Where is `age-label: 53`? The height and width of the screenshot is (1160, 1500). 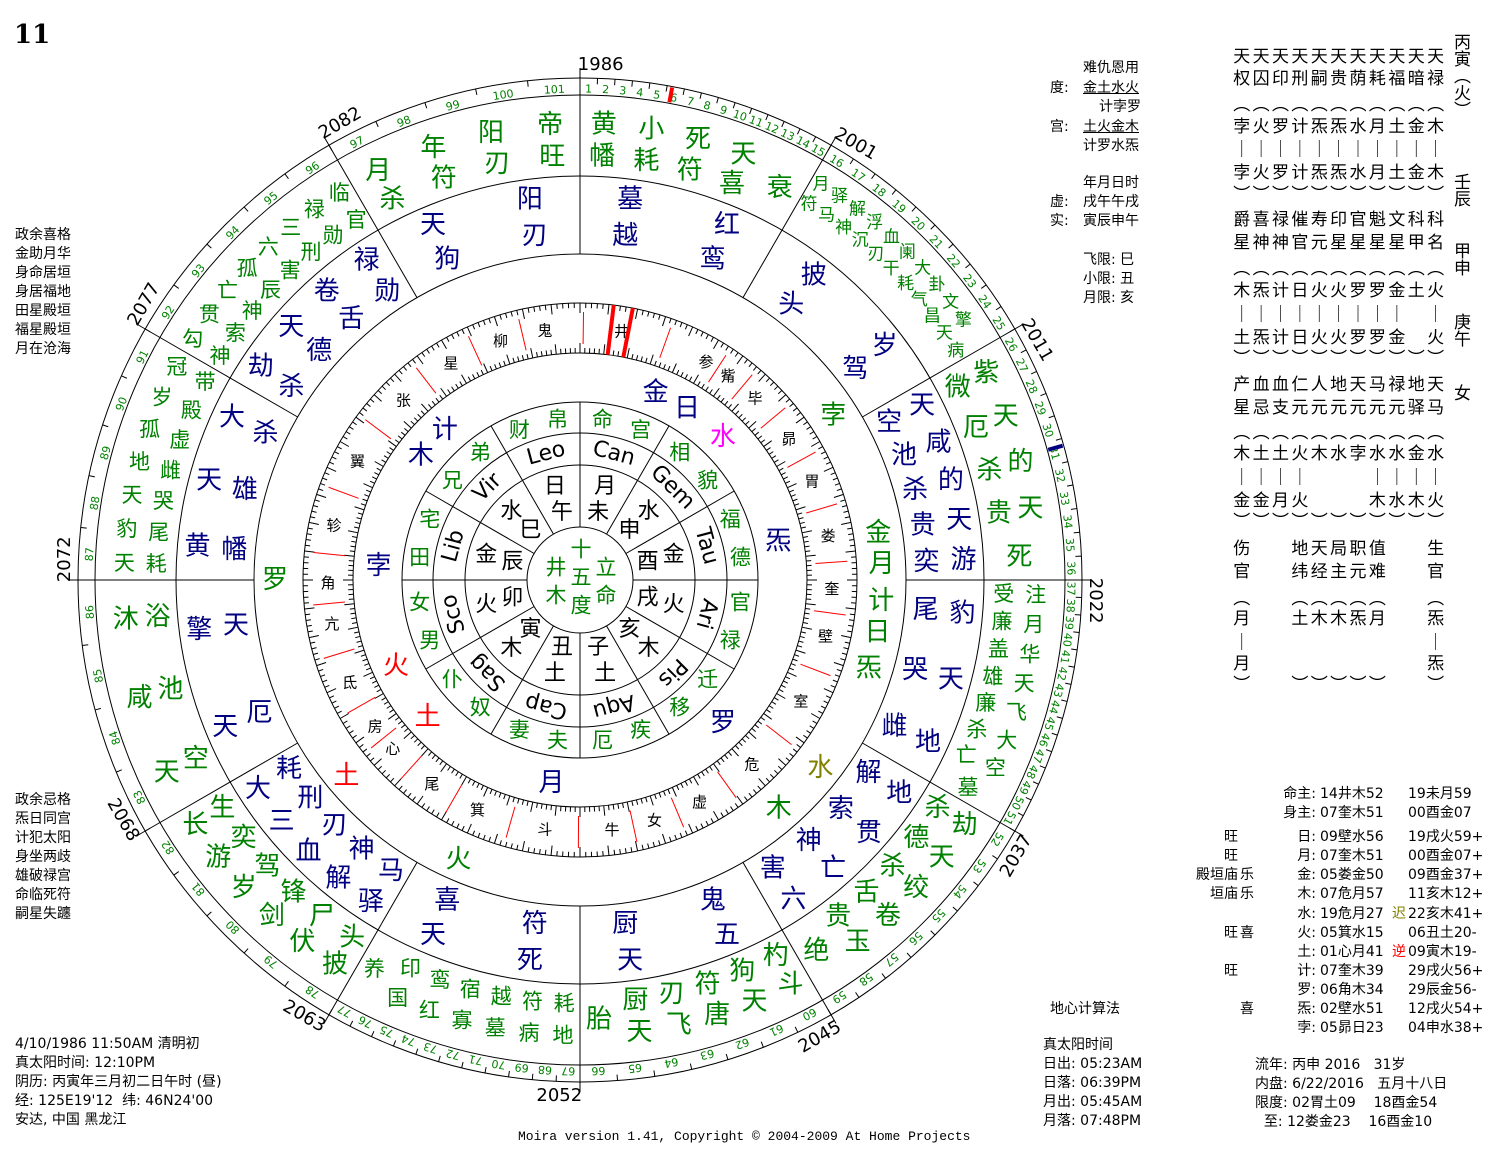 age-label: 53 is located at coordinates (979, 866).